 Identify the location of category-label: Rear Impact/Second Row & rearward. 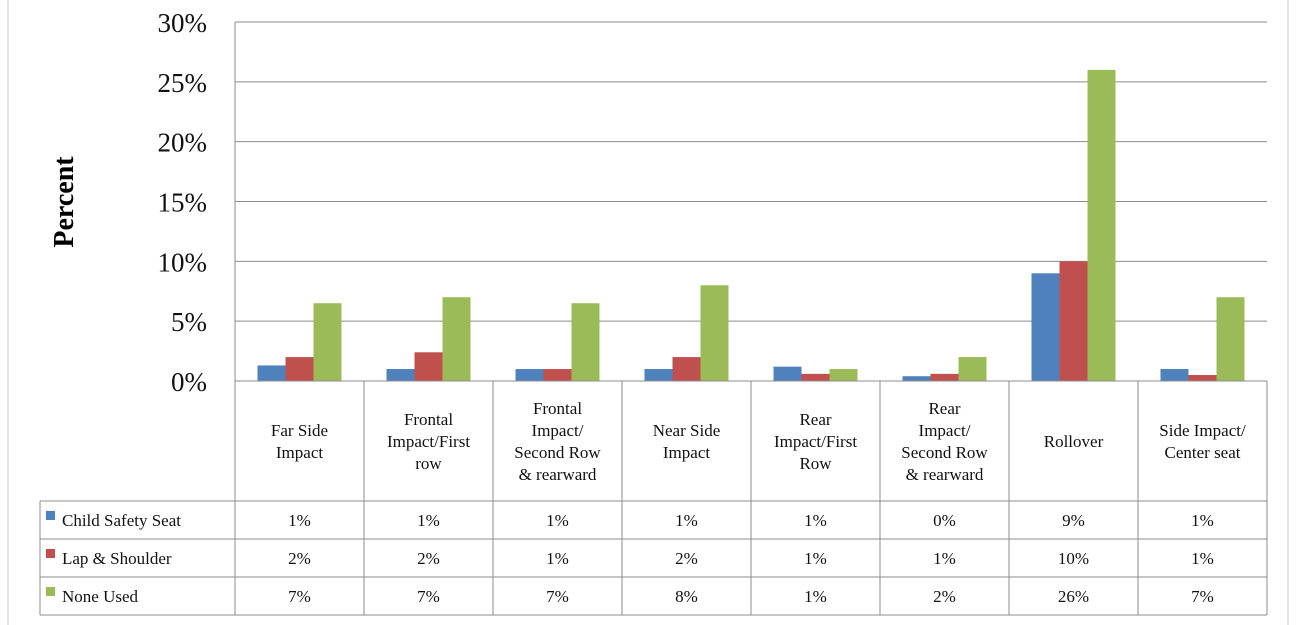
(944, 441).